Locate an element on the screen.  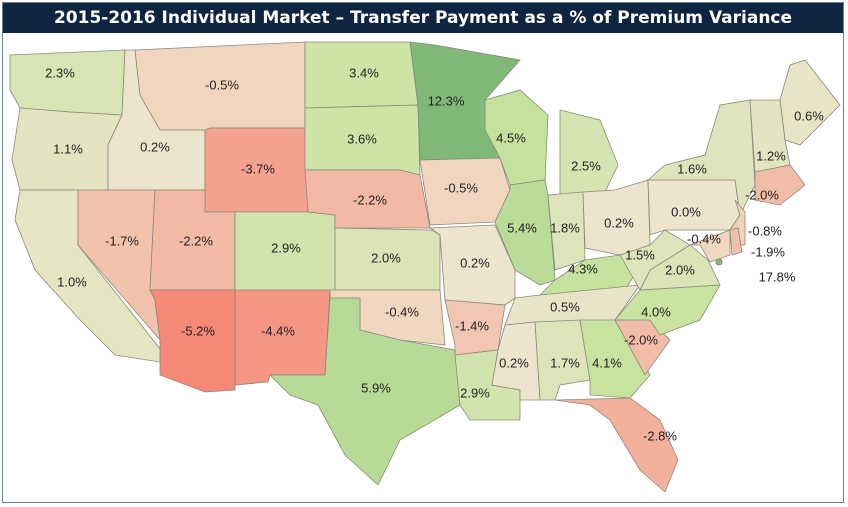
state-label: 0.5% is located at coordinates (565, 306).